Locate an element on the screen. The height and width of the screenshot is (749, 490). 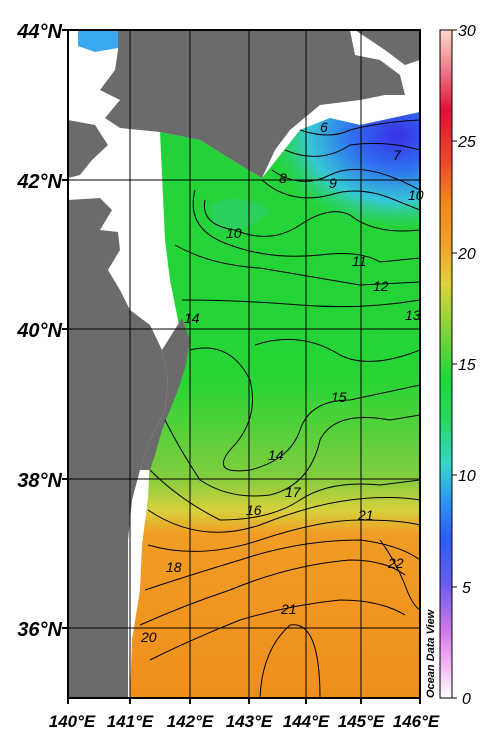
lon-label: 144°E is located at coordinates (306, 721).